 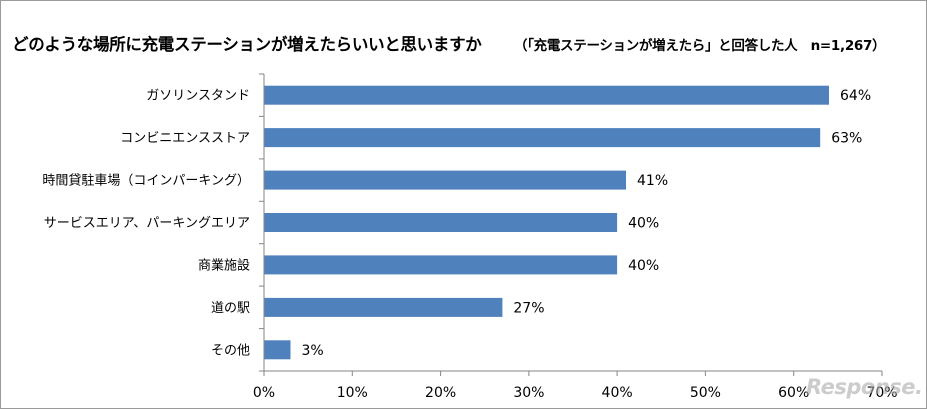 I want to click on chart-title: どのような場所に充電ステーションが増えたらいいと思いますか, so click(x=247, y=44).